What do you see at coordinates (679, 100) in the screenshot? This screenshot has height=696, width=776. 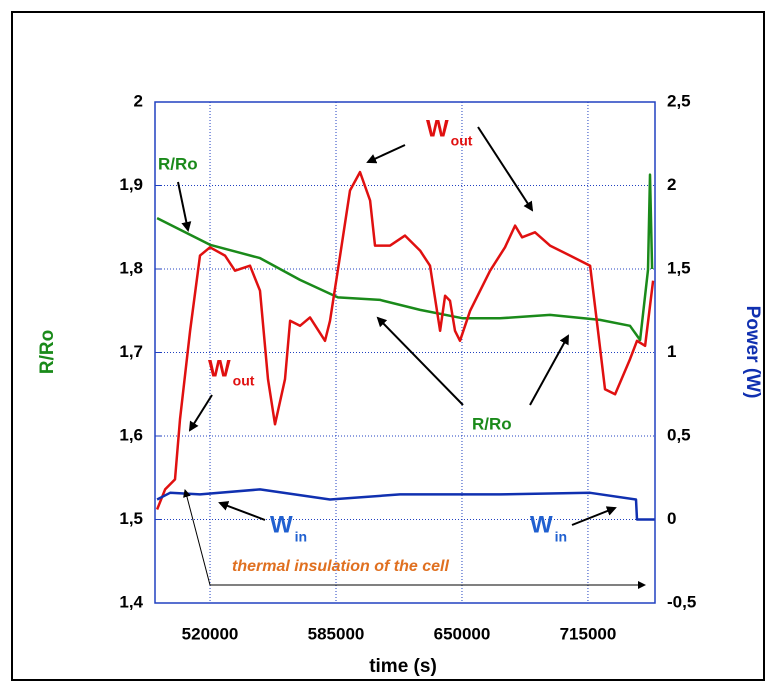 I see `y2-tick-label: 2,5` at bounding box center [679, 100].